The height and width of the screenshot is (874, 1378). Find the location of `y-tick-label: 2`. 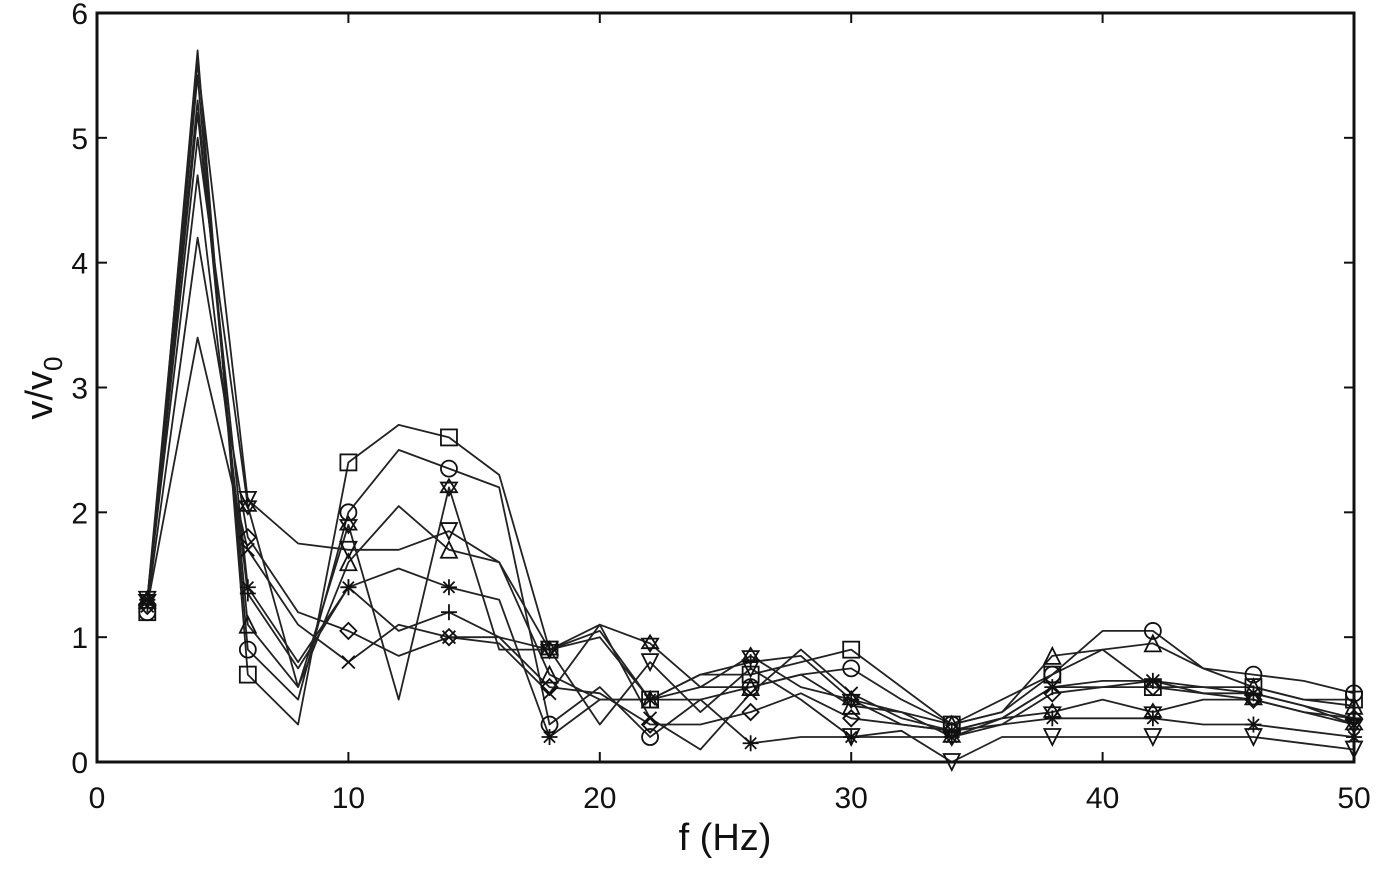

y-tick-label: 2 is located at coordinates (79, 513).